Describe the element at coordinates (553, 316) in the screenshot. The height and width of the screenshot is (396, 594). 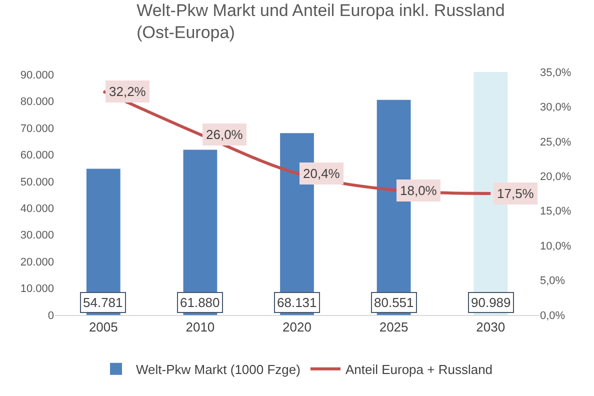
I see `y2-tick-label: 0,0%` at that location.